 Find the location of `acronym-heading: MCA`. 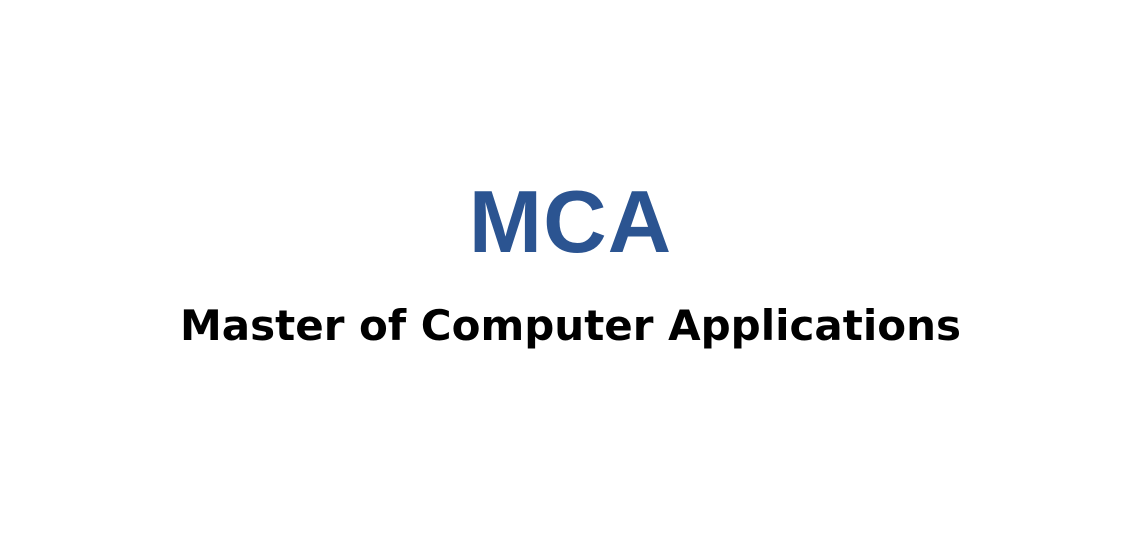

acronym-heading: MCA is located at coordinates (570, 221).